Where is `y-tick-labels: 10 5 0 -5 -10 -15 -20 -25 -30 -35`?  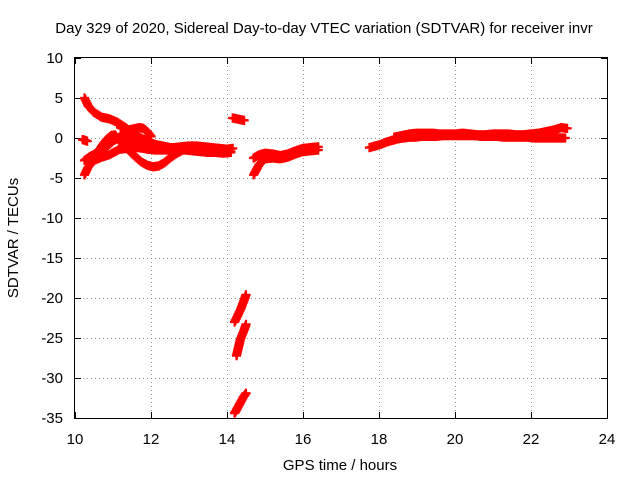
y-tick-labels: 10 5 0 -5 -10 -15 -20 -25 -30 -35 is located at coordinates (52, 238).